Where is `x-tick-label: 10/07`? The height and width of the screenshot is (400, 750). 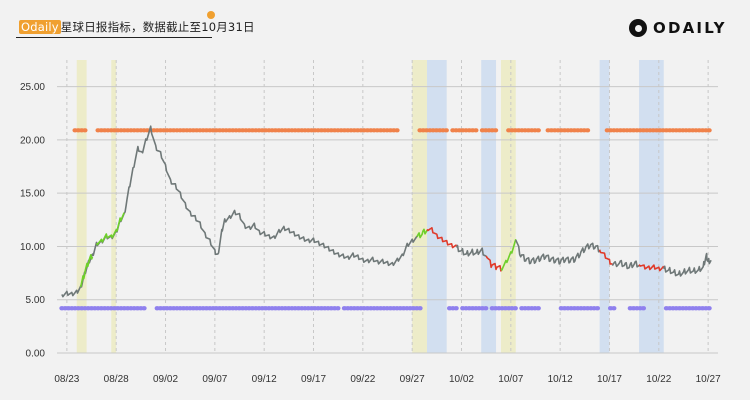
x-tick-label: 10/07 is located at coordinates (510, 379).